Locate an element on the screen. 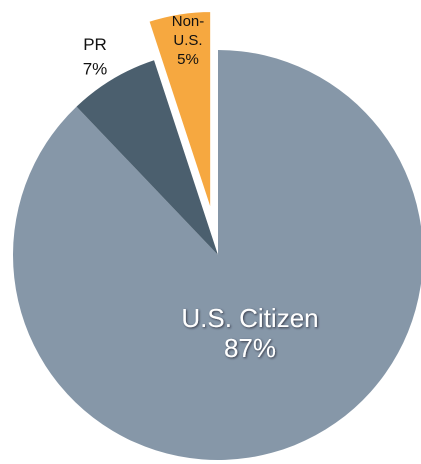  slice-label: U.S. Citizen is located at coordinates (249, 318).